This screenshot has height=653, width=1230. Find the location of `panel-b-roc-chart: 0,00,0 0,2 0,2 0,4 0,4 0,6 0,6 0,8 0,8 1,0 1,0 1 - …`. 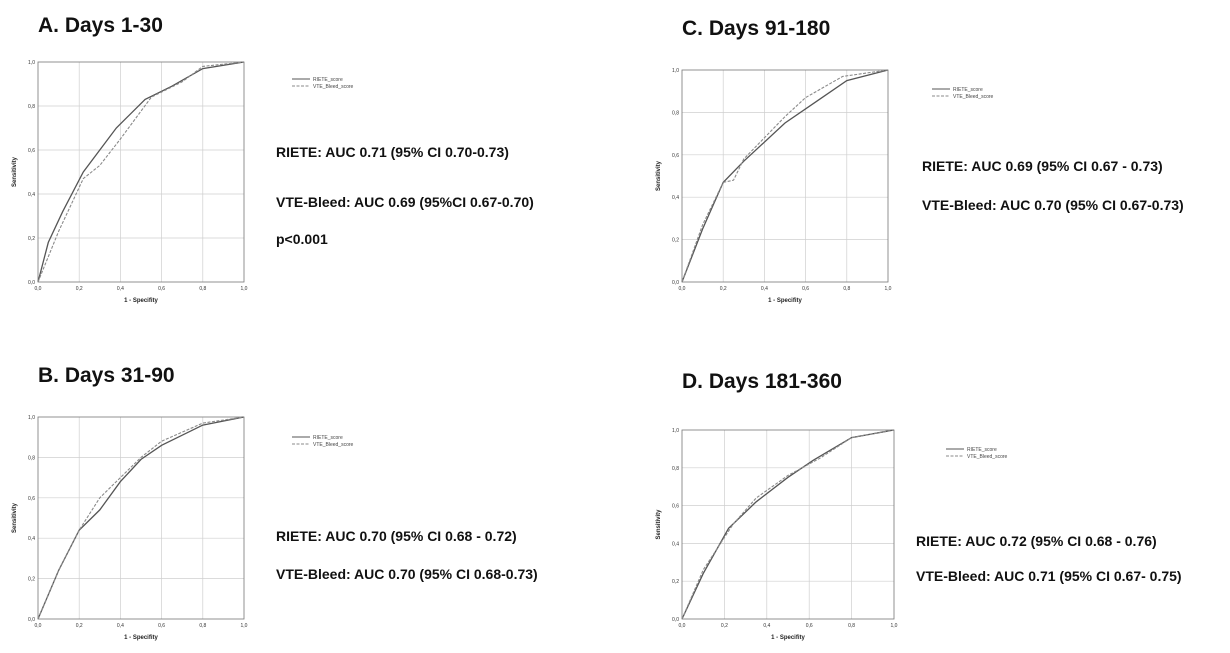

panel-b-roc-chart: 0,00,0 0,2 0,2 0,4 0,4 0,6 0,6 0,8 0,8 1,0 1,0 1 - … is located at coordinates (130, 528).